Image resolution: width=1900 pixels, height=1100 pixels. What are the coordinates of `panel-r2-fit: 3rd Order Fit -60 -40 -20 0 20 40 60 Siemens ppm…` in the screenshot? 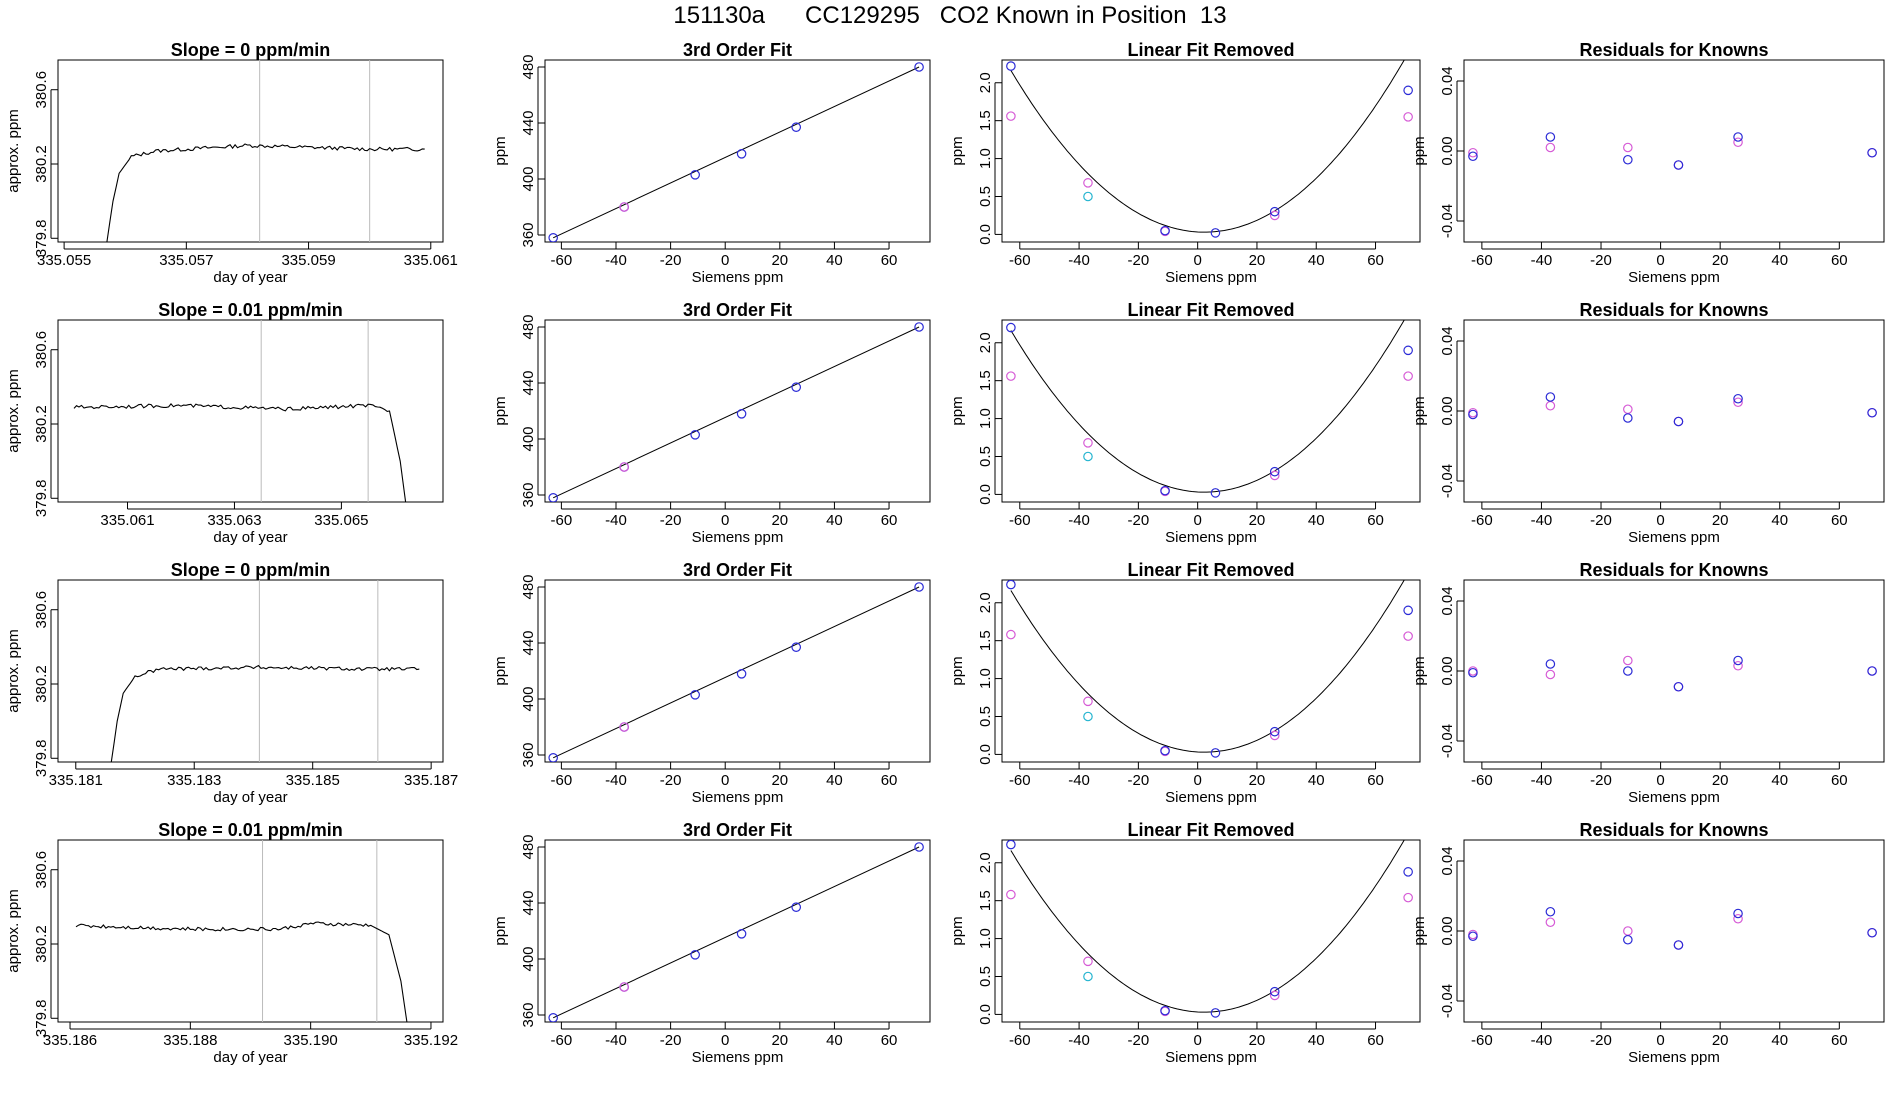 It's located at (711, 423).